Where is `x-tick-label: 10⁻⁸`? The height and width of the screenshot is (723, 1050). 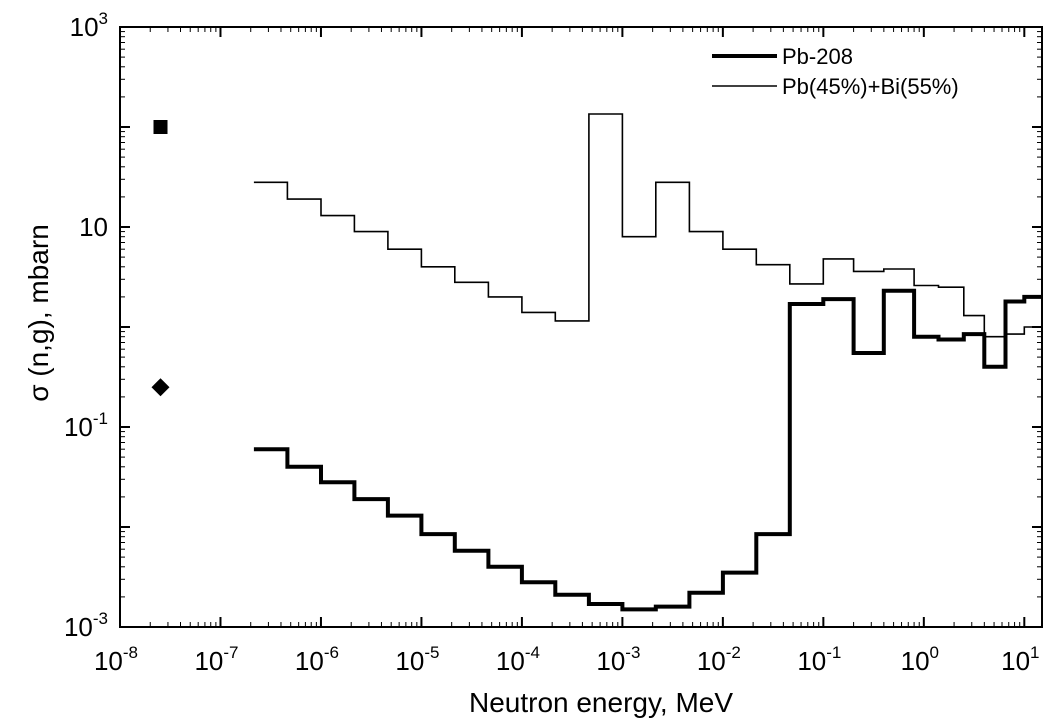
x-tick-label: 10⁻⁸ is located at coordinates (116, 659).